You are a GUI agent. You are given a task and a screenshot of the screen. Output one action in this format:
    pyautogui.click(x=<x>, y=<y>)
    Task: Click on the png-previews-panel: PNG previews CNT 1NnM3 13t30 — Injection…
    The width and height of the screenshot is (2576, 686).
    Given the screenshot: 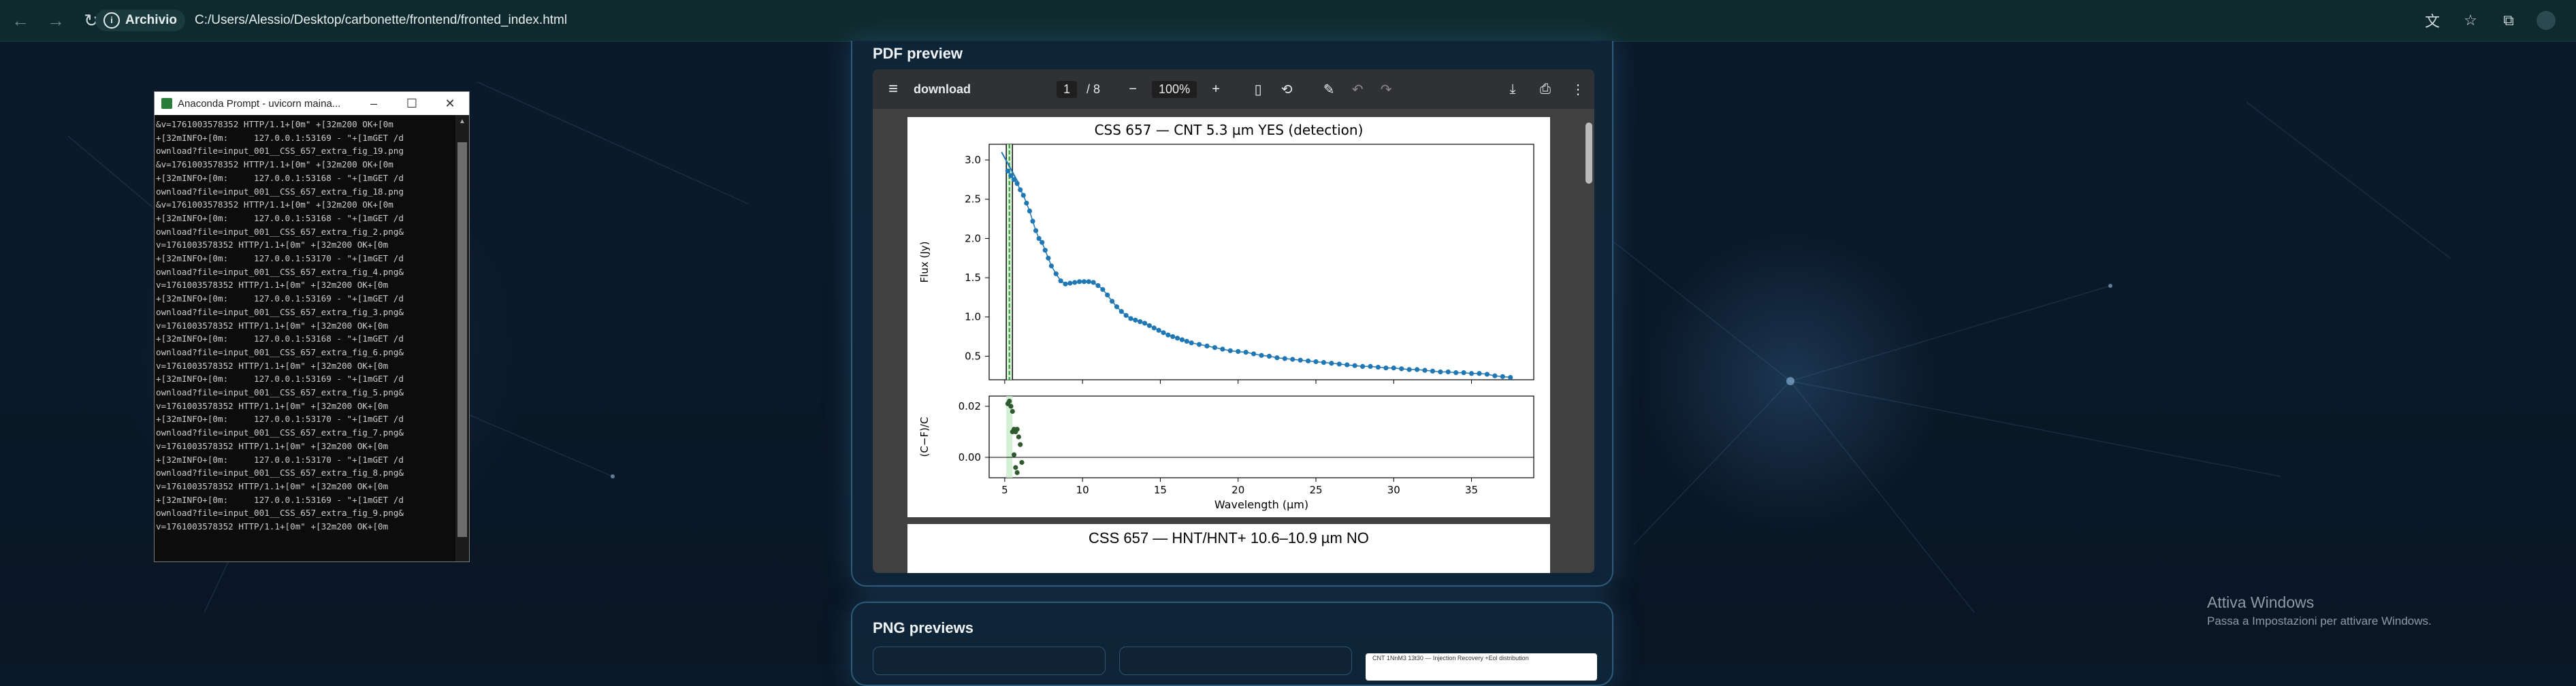 What is the action you would take?
    pyautogui.click(x=1232, y=644)
    